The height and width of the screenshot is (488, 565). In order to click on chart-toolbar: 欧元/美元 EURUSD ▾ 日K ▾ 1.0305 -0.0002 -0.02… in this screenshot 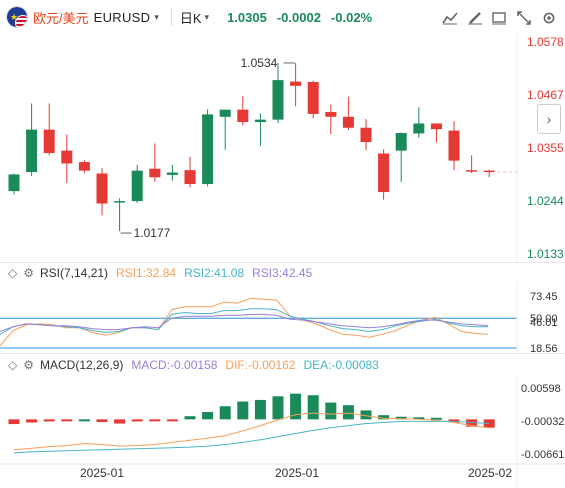, I will do `click(282, 17)`.